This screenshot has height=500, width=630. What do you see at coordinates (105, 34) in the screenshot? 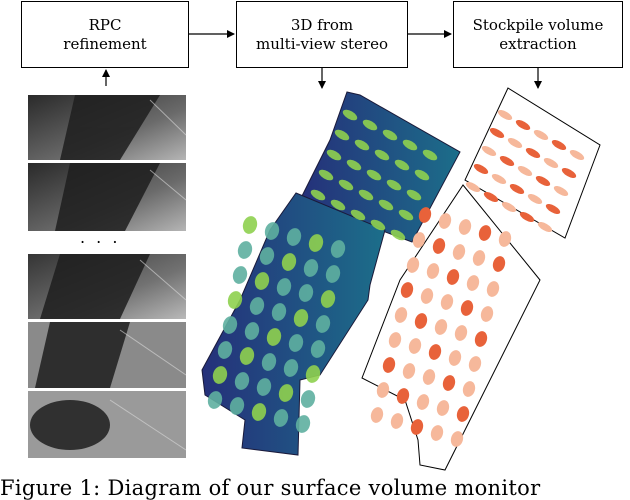
I see `rpc-refinement-box: RPC refinement` at bounding box center [105, 34].